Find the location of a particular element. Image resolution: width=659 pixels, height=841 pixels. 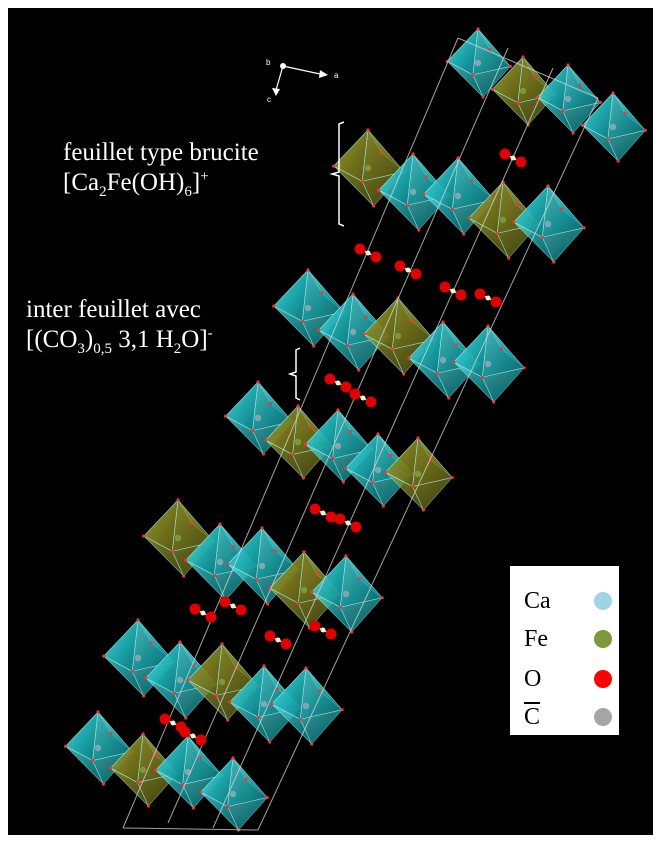

brucite-layer-bracket is located at coordinates (337, 174).